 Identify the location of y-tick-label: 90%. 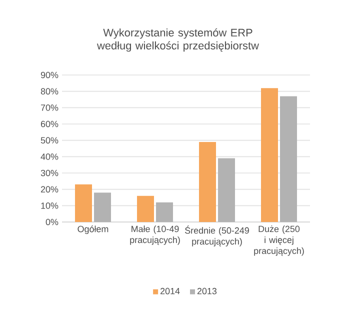
(49, 75).